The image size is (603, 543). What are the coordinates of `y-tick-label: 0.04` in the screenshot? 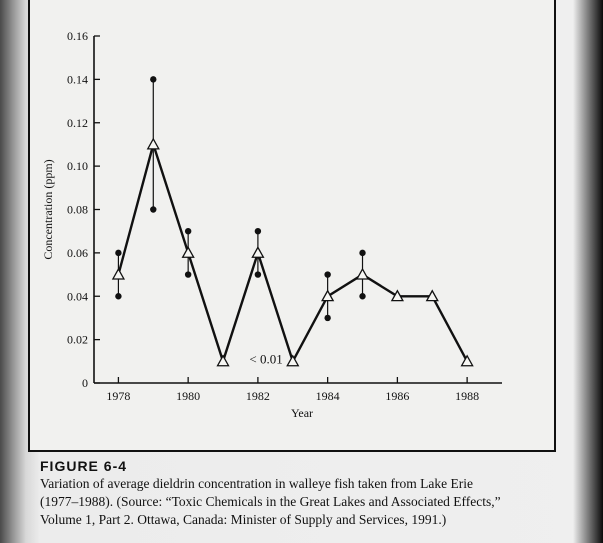 It's located at (77, 296).